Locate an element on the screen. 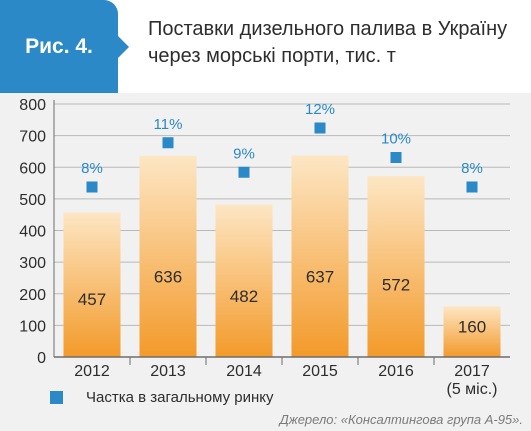  x-tick-label: 2014 is located at coordinates (244, 371).